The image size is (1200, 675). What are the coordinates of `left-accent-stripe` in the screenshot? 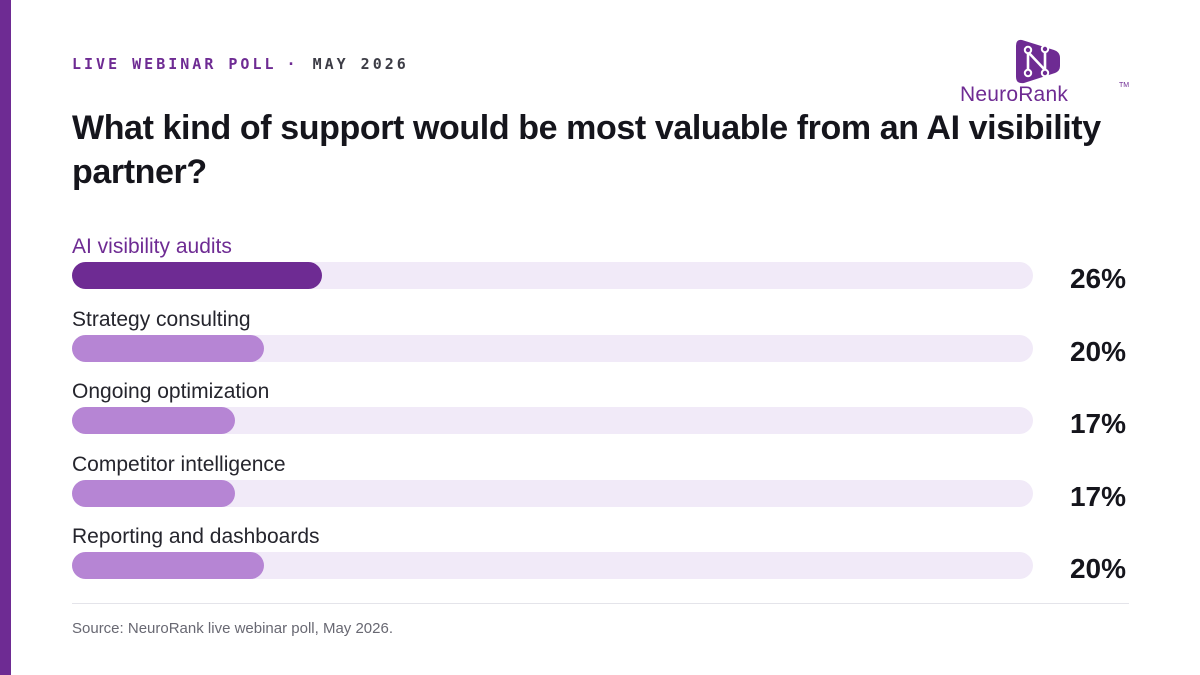 It's located at (5, 337).